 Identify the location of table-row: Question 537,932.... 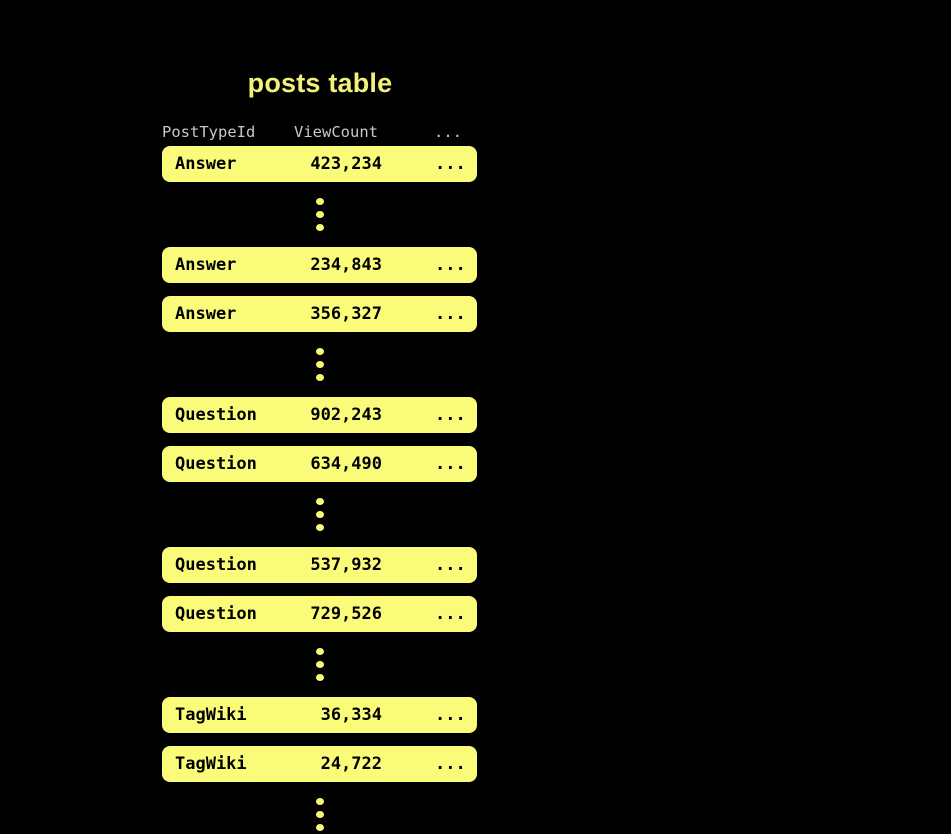
(319, 565).